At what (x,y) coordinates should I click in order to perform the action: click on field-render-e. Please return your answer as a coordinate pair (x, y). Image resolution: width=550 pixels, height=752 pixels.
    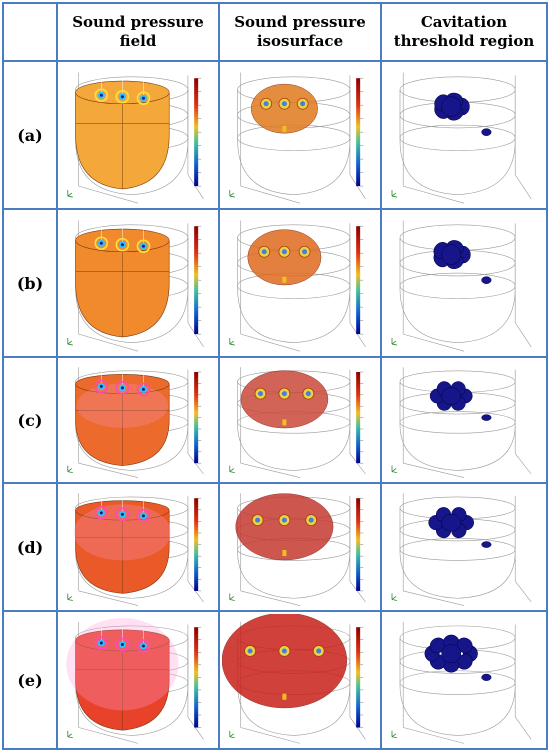
    Looking at the image, I should click on (135, 680).